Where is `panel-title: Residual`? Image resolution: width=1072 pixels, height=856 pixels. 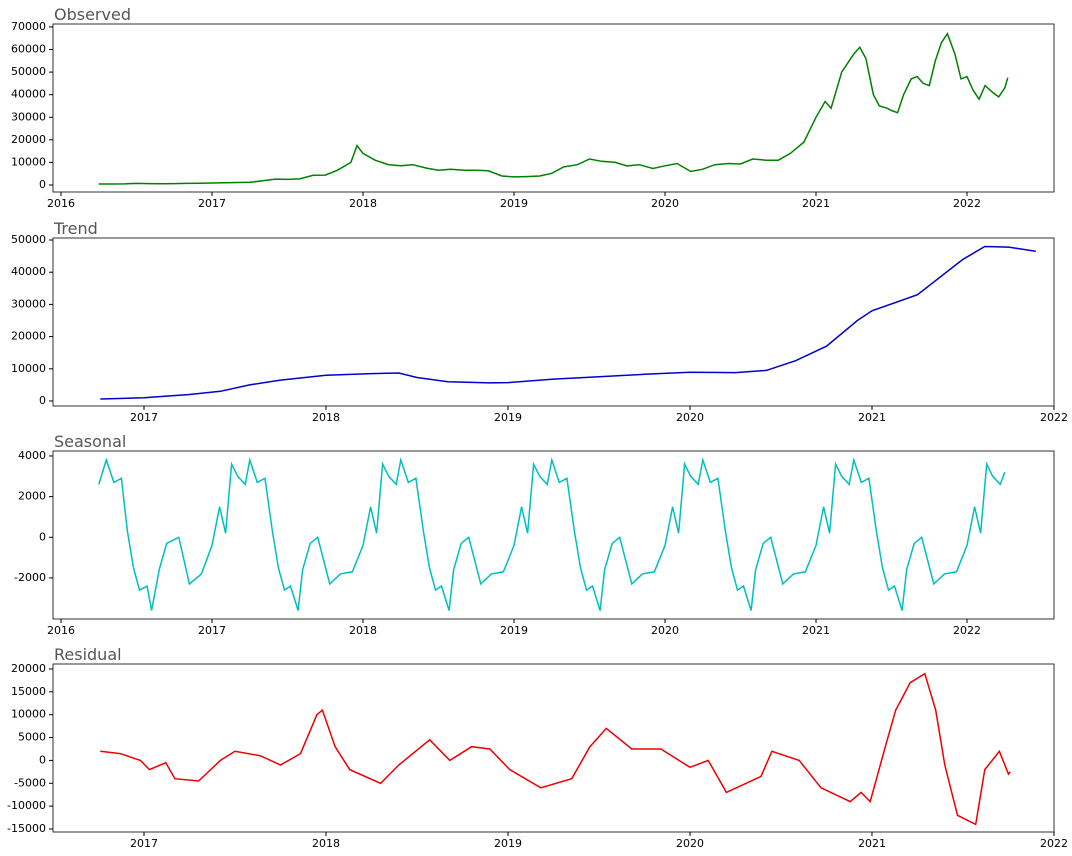
panel-title: Residual is located at coordinates (88, 654).